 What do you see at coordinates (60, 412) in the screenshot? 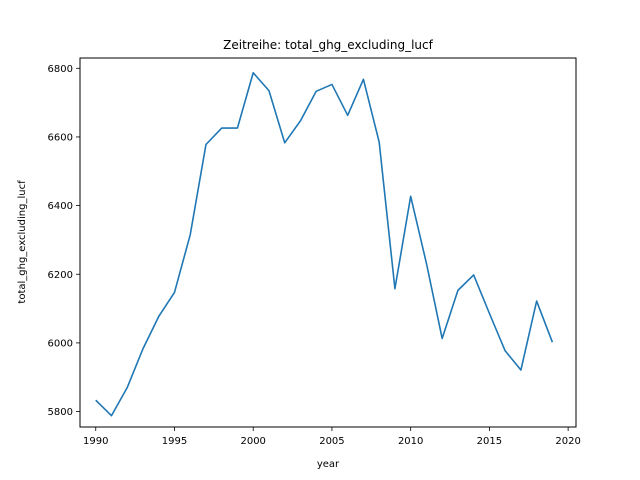
I see `y-tick-label: 5800` at bounding box center [60, 412].